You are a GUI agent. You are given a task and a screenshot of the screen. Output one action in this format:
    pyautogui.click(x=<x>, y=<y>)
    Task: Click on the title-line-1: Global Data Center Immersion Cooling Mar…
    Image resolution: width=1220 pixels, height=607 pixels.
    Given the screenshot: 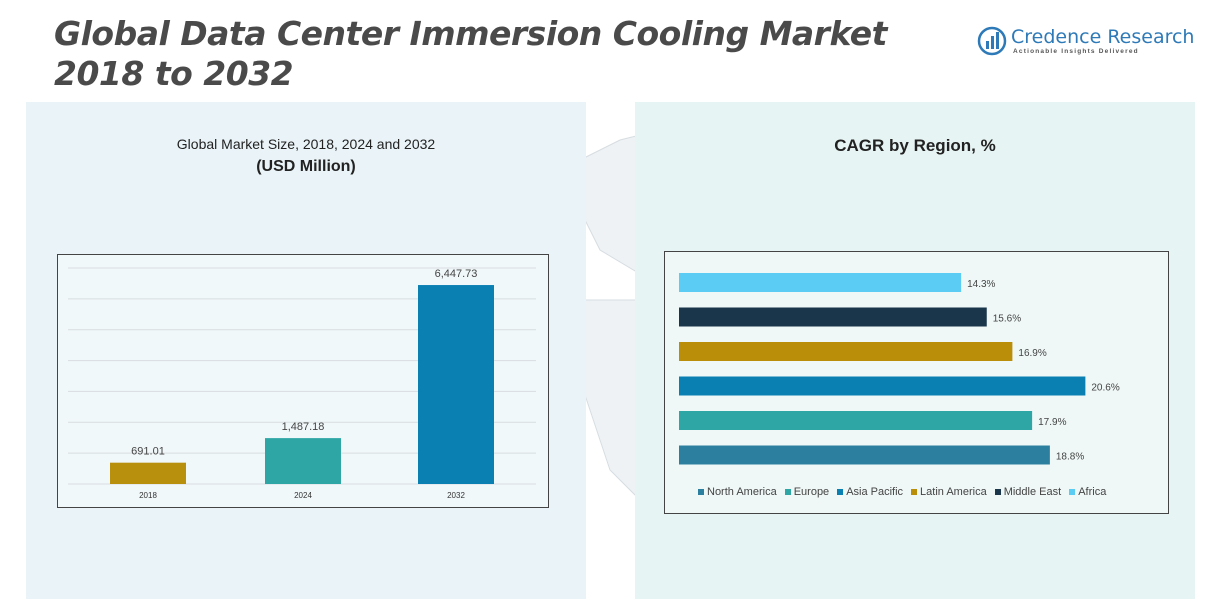 What is the action you would take?
    pyautogui.click(x=470, y=33)
    